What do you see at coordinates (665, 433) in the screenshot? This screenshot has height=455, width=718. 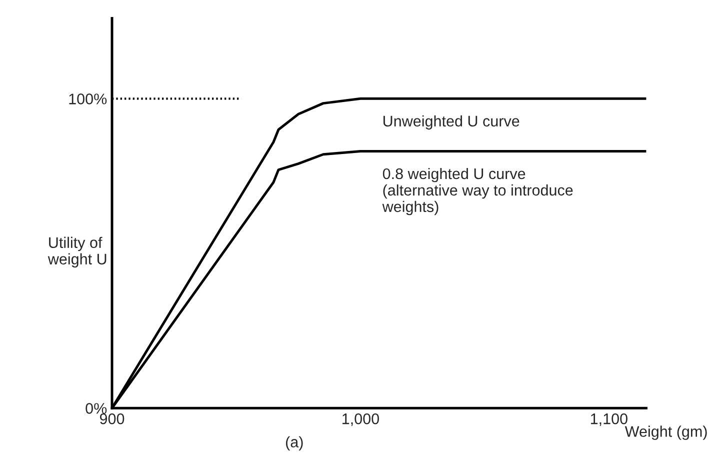 I see `x-axis-title: Weight (gm)` at bounding box center [665, 433].